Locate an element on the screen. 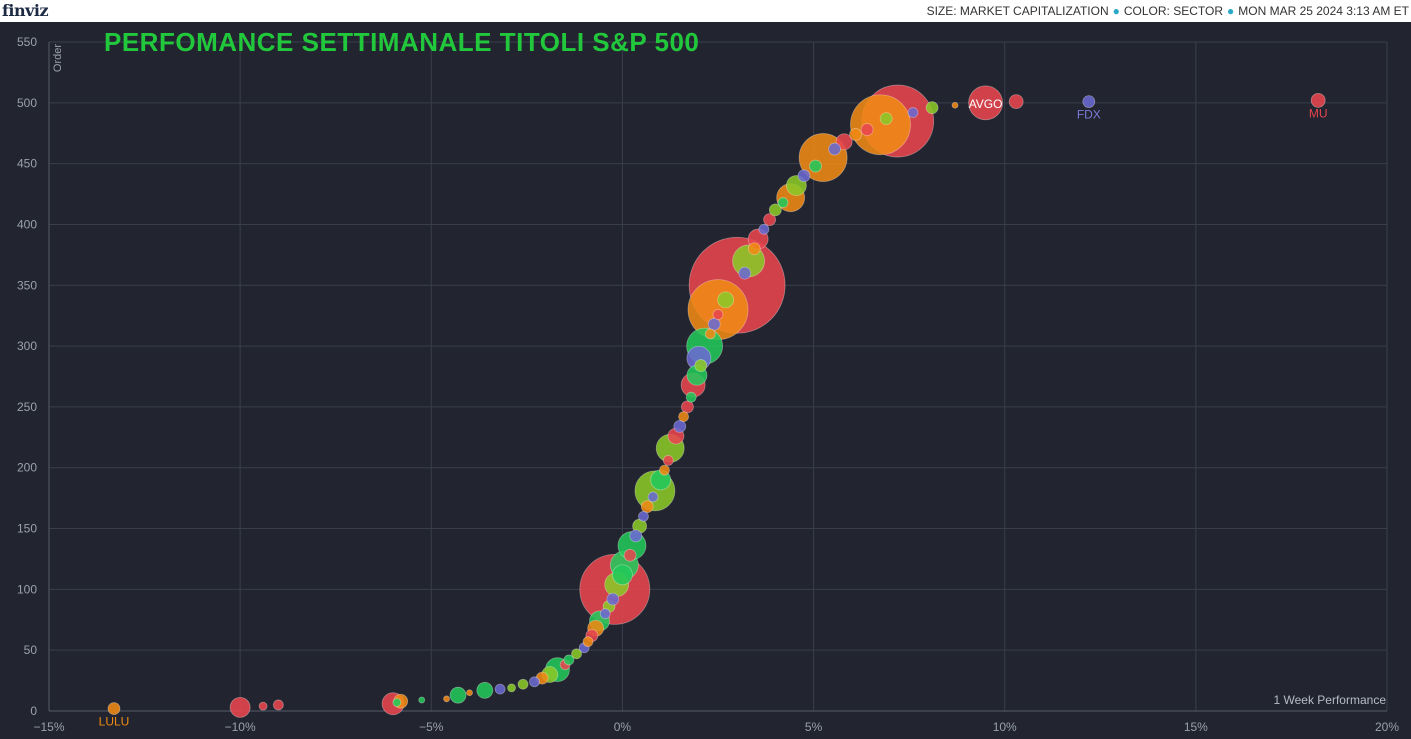 Image resolution: width=1411 pixels, height=739 pixels. y-tick-label: 450 is located at coordinates (27, 164).